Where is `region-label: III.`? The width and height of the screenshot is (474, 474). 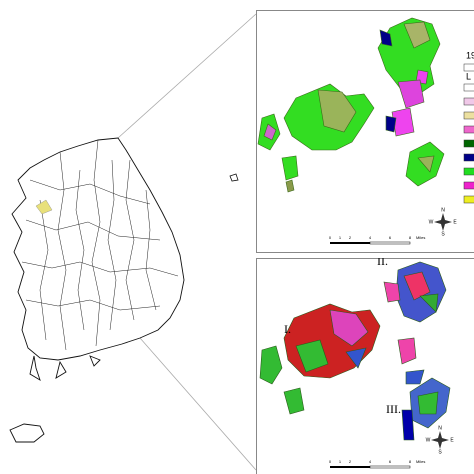
region-label: III. is located at coordinates (393, 409).